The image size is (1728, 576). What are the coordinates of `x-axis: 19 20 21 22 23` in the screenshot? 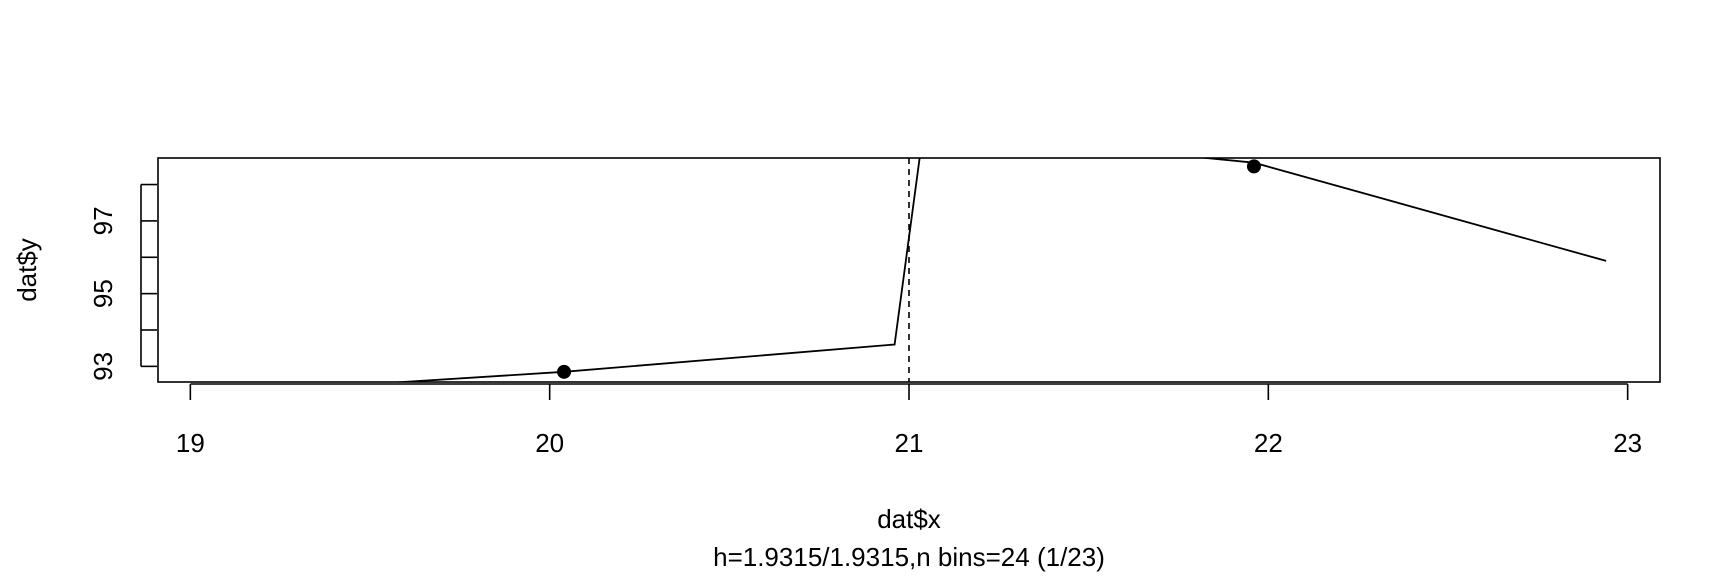 It's located at (909, 420).